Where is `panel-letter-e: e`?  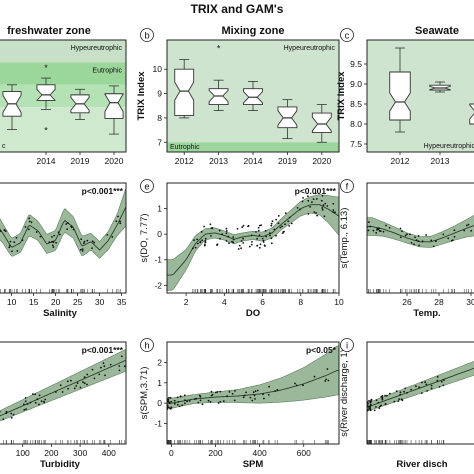 panel-letter-e: e is located at coordinates (146, 187).